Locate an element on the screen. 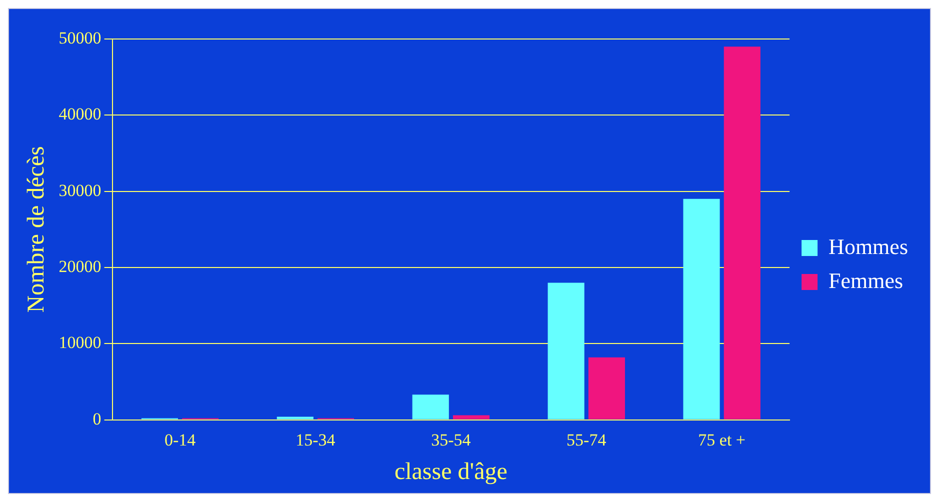  y-tick-label: 30000 is located at coordinates (80, 190).